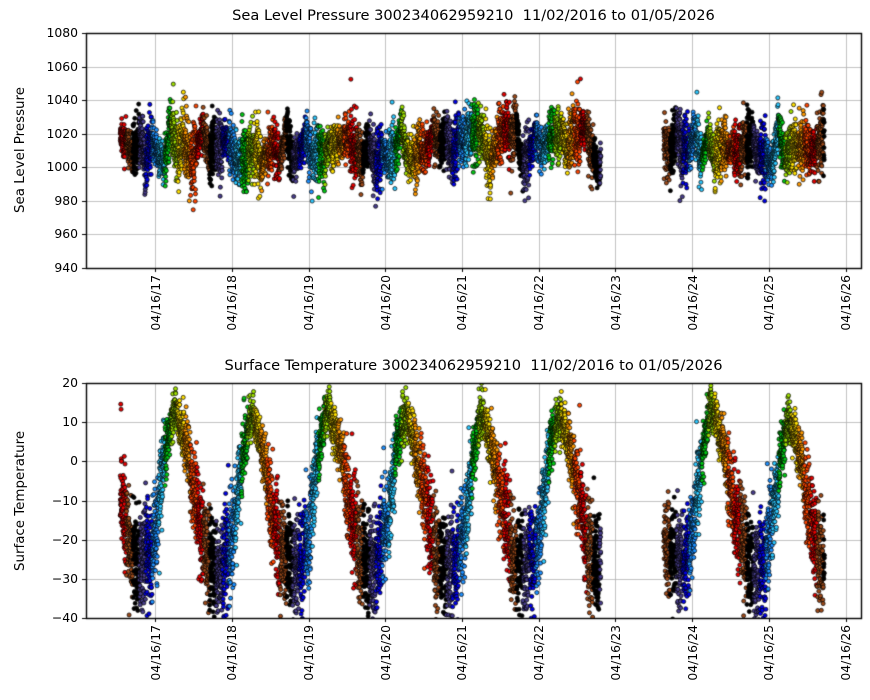  I want to click on y-tick-label: 980, so click(66, 200).